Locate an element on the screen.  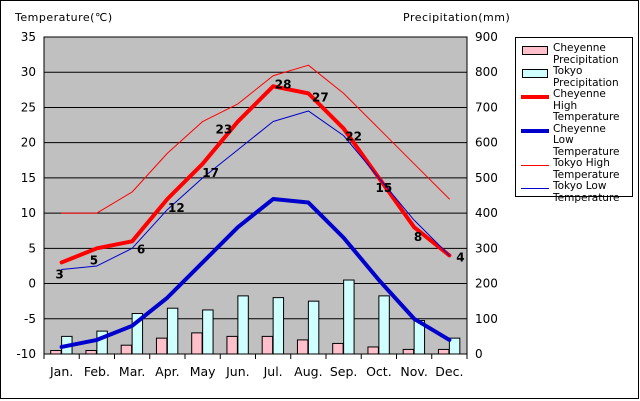
month-label-Feb: Feb. is located at coordinates (97, 371).